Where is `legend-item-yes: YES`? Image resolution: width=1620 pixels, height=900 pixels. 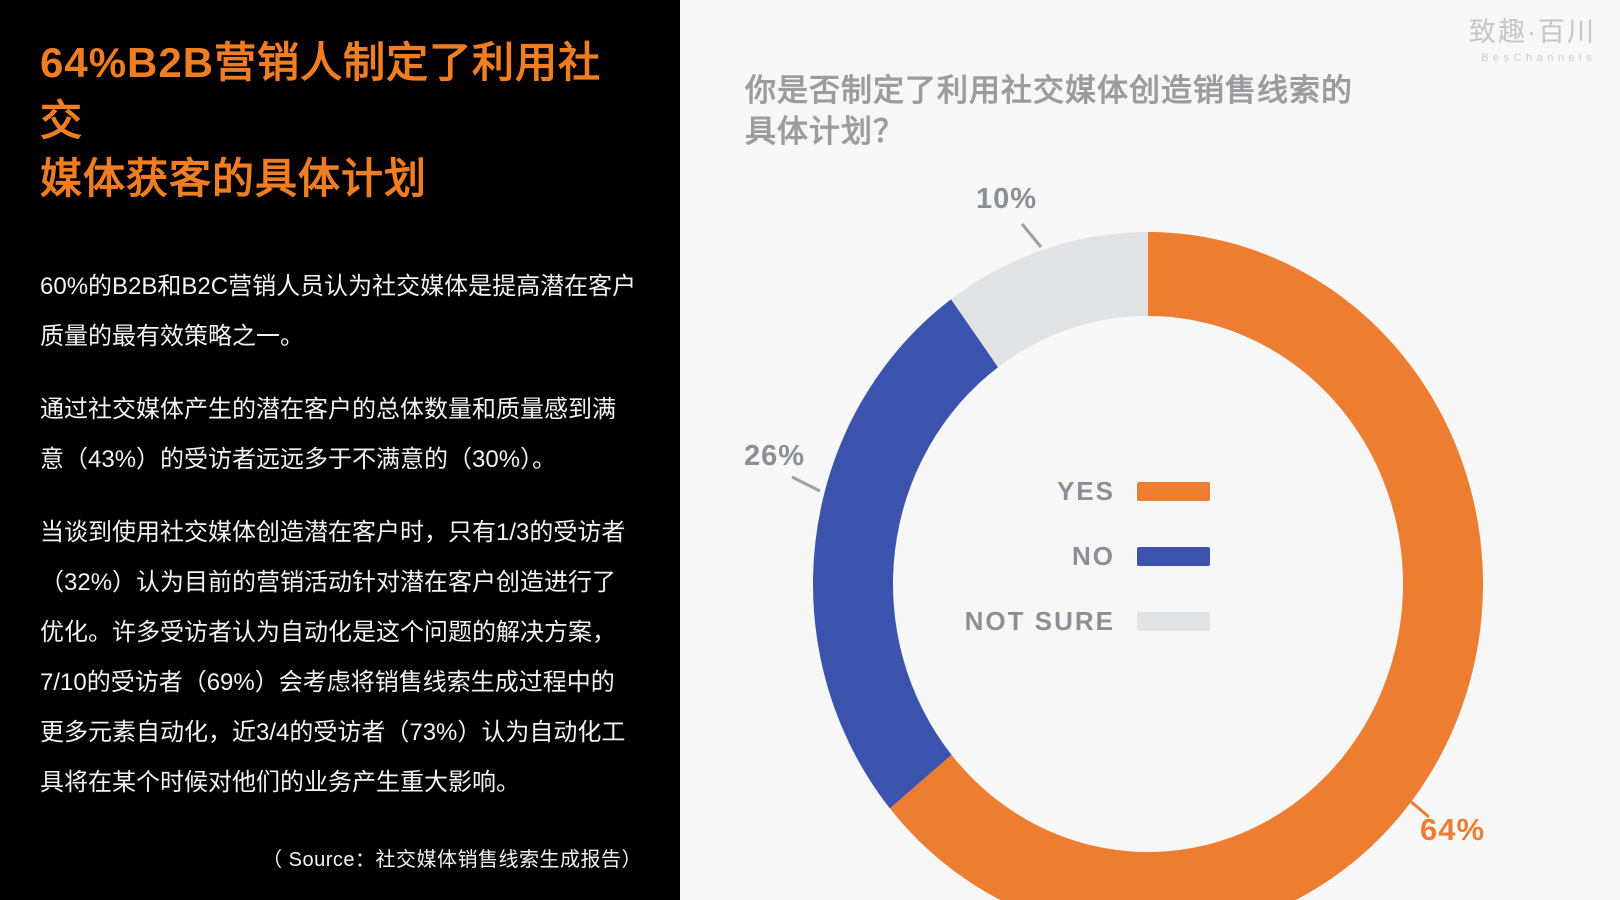 legend-item-yes: YES is located at coordinates (1078, 491).